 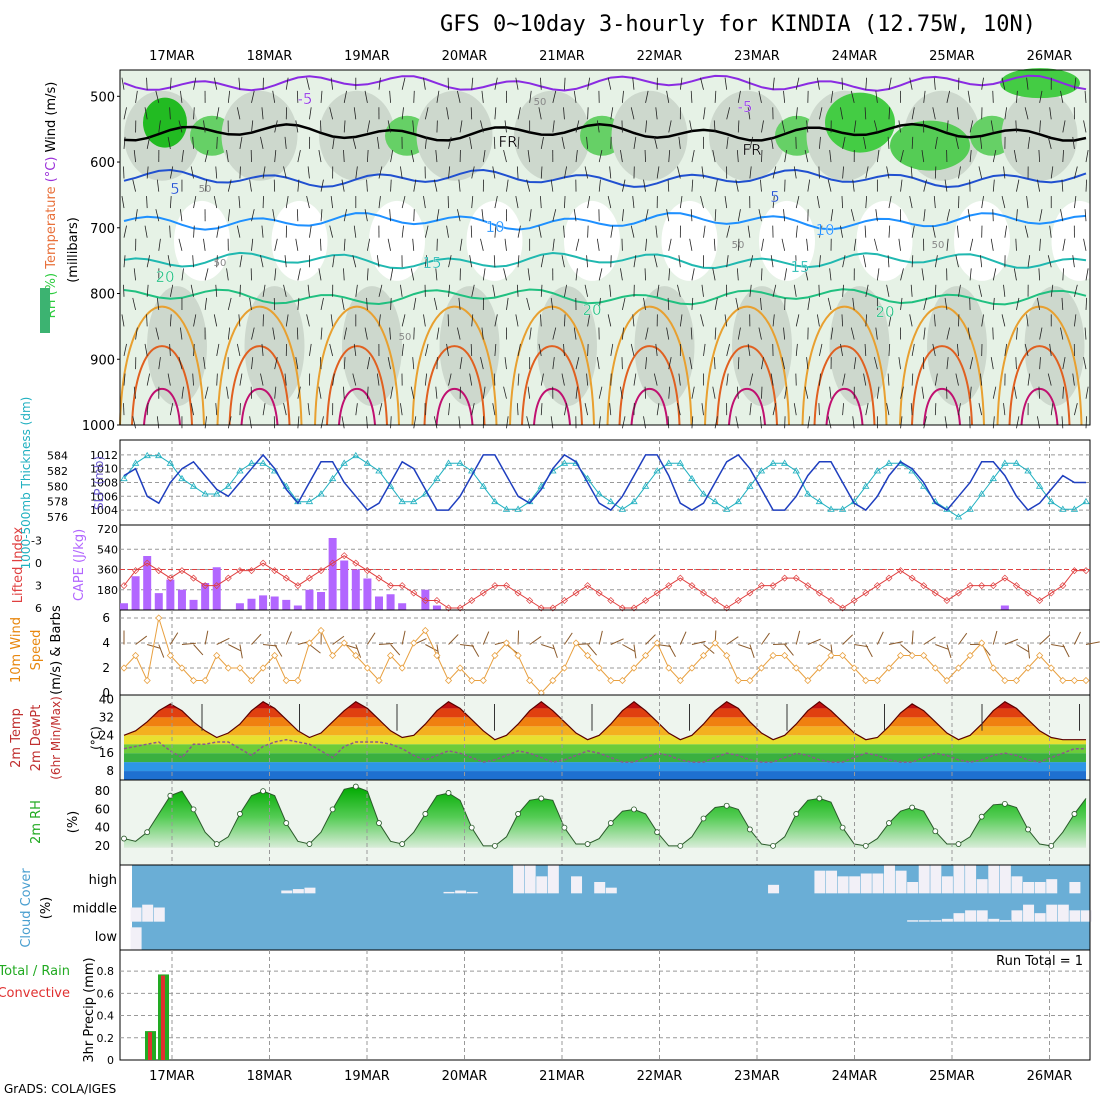 I want to click on rh-dry-area, so click(x=884, y=240).